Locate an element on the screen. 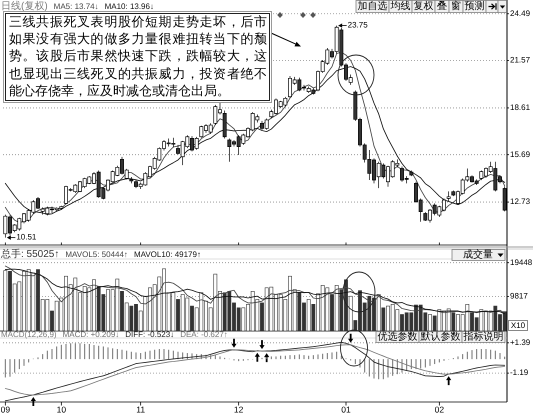 This screenshot has height=415, width=533. chart-title: MACD(12,26,9) is located at coordinates (29, 334).